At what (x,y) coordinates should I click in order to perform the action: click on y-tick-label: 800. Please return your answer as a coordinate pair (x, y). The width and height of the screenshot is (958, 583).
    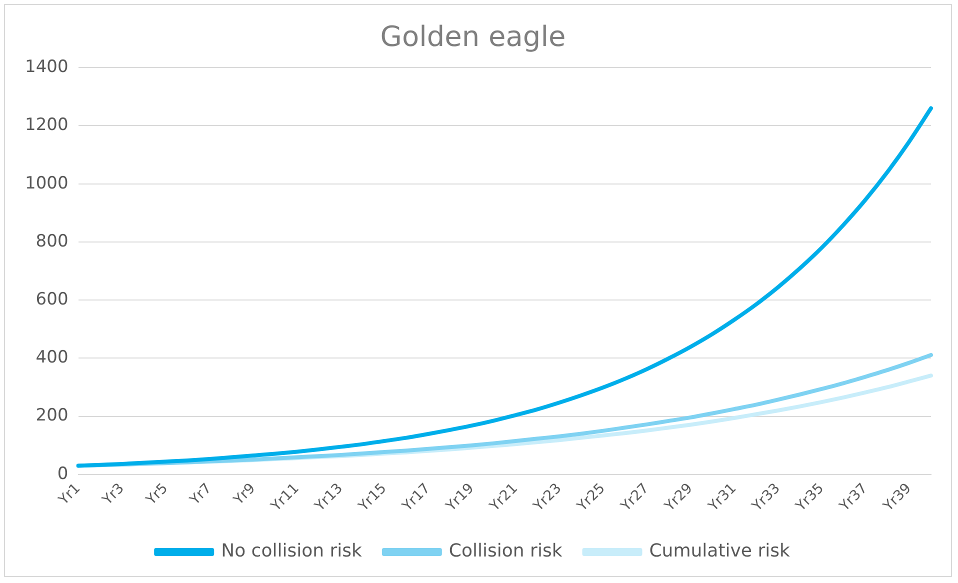
    Looking at the image, I should click on (52, 241).